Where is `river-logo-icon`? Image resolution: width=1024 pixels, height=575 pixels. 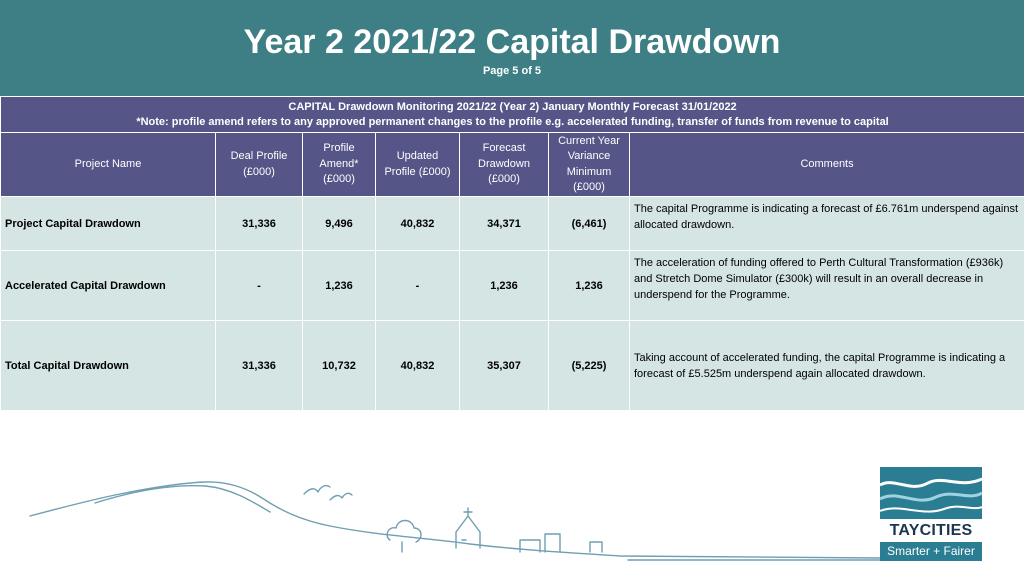 river-logo-icon is located at coordinates (931, 493).